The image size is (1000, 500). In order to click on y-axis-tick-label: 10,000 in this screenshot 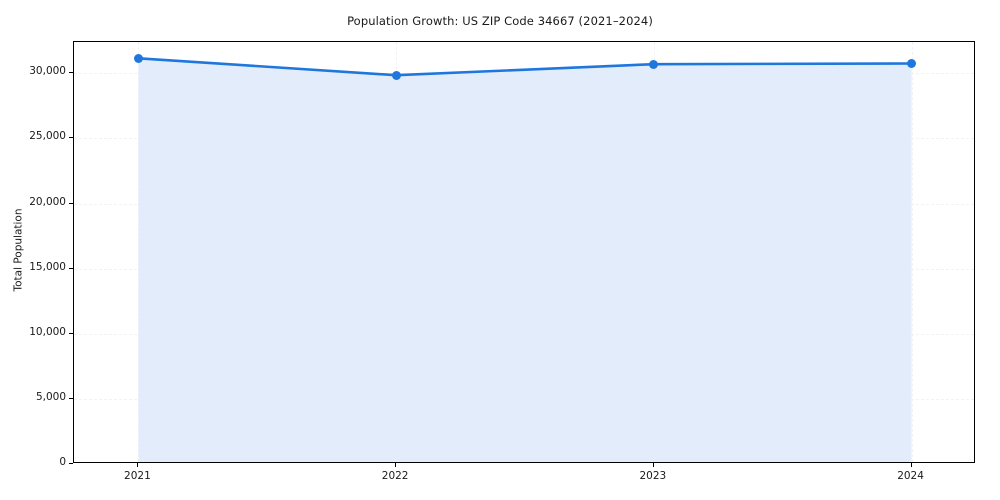, I will do `click(47, 331)`.